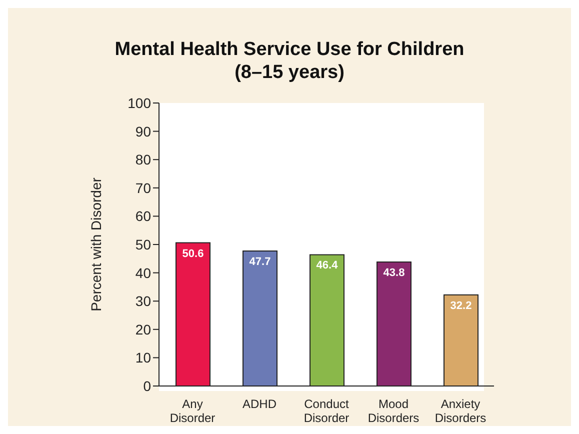 The width and height of the screenshot is (579, 434). I want to click on y-tick-label: 40, so click(143, 272).